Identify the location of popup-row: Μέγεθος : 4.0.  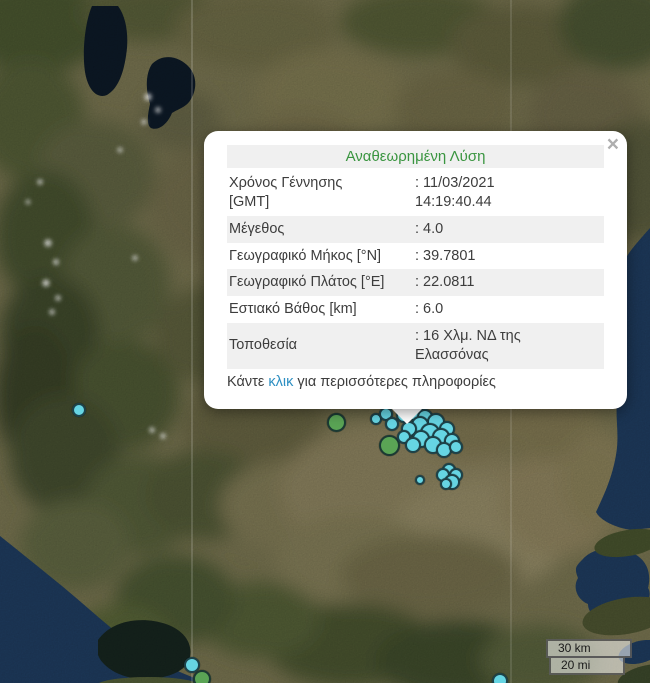
(415, 229).